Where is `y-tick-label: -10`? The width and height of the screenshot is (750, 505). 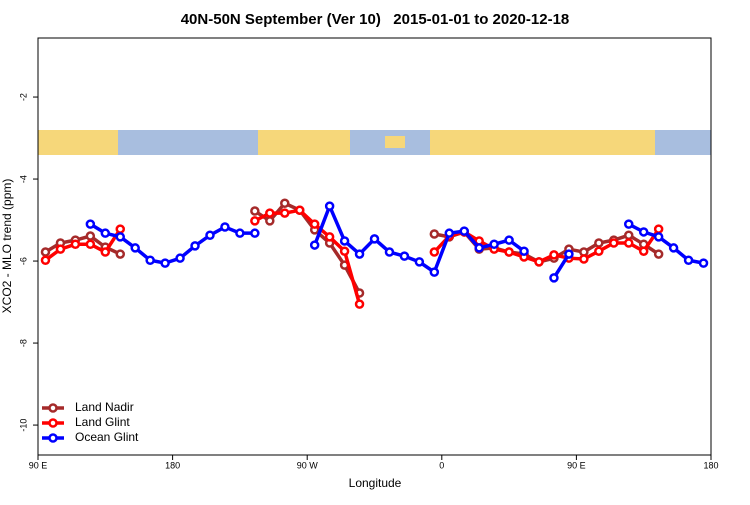
y-tick-label: -10 is located at coordinates (23, 425).